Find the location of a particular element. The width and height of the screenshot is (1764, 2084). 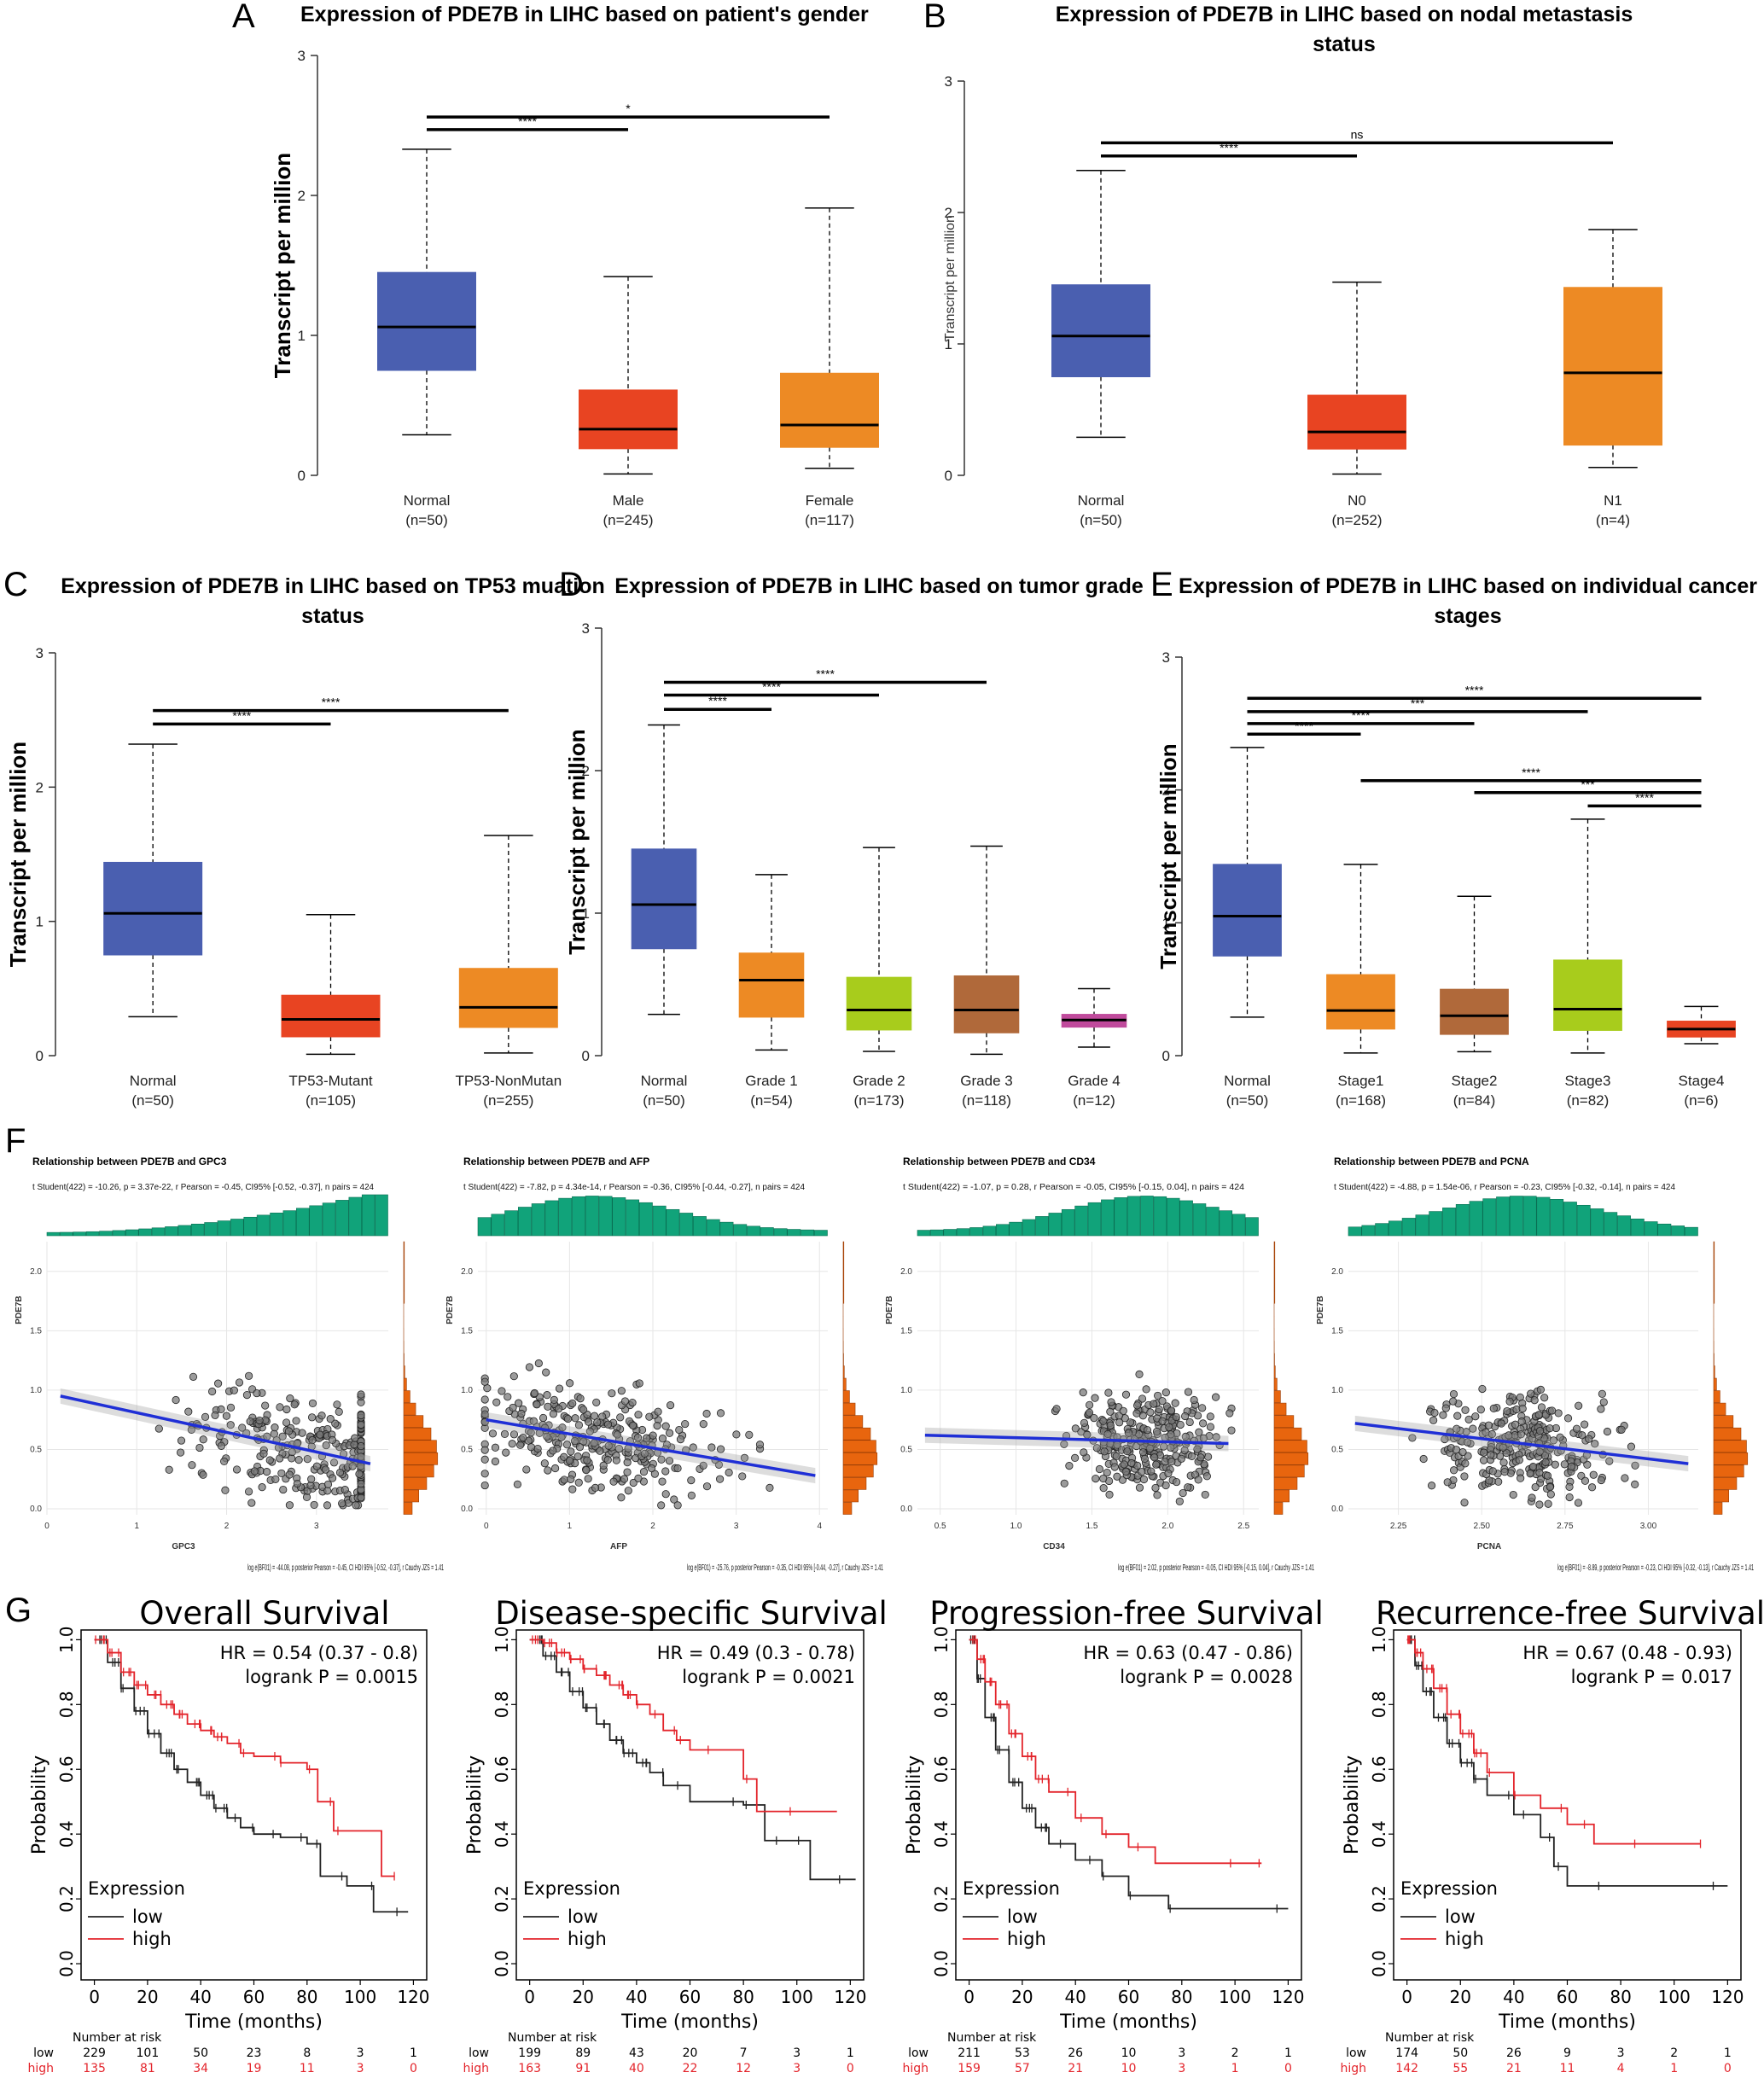

x-axis-label: PCNA is located at coordinates (1489, 1546).